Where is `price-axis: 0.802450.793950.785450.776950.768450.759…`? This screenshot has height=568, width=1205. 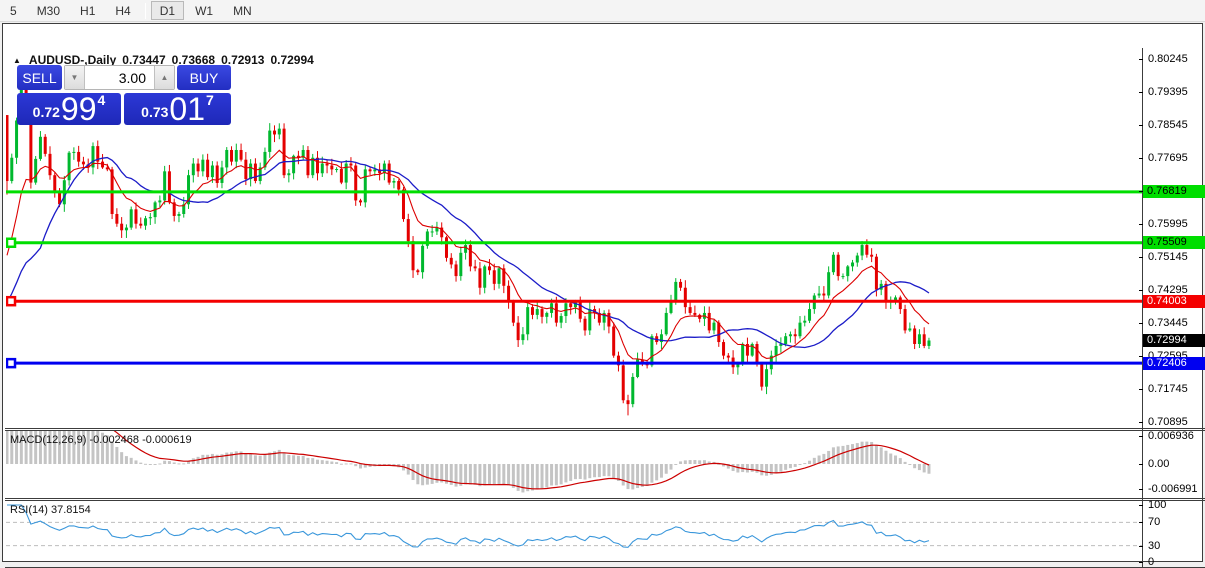
price-axis: 0.802450.793950.785450.776950.768450.759… is located at coordinates (1172, 308).